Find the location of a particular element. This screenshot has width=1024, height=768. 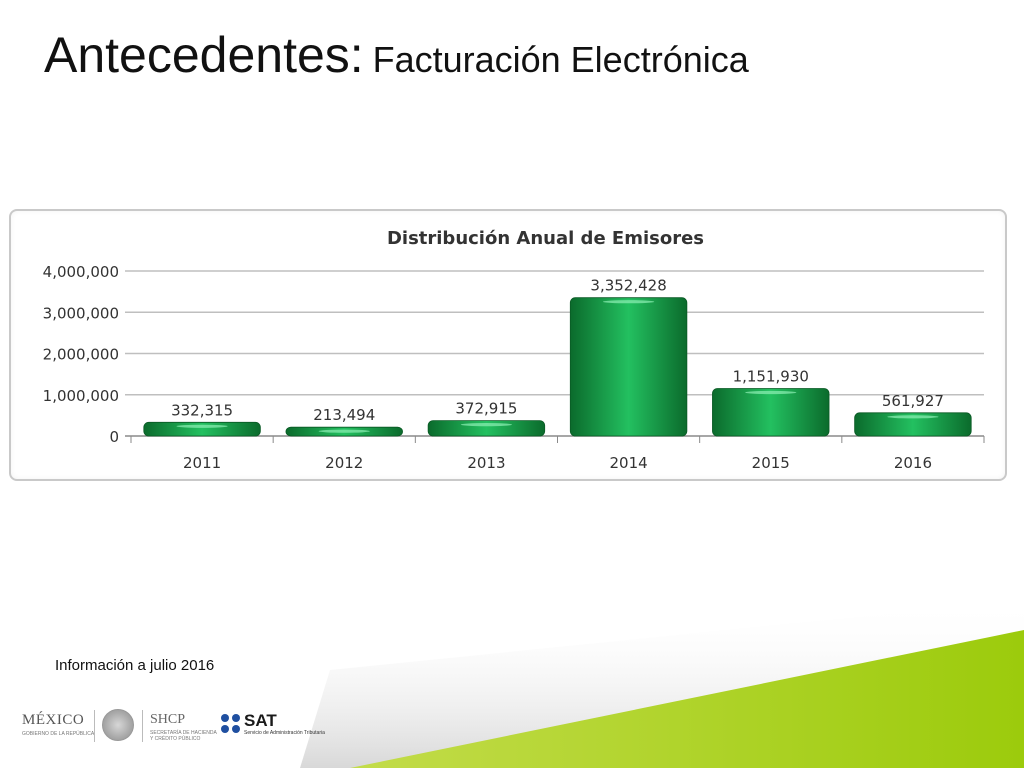

sat-logo-text: SAT is located at coordinates (260, 720).